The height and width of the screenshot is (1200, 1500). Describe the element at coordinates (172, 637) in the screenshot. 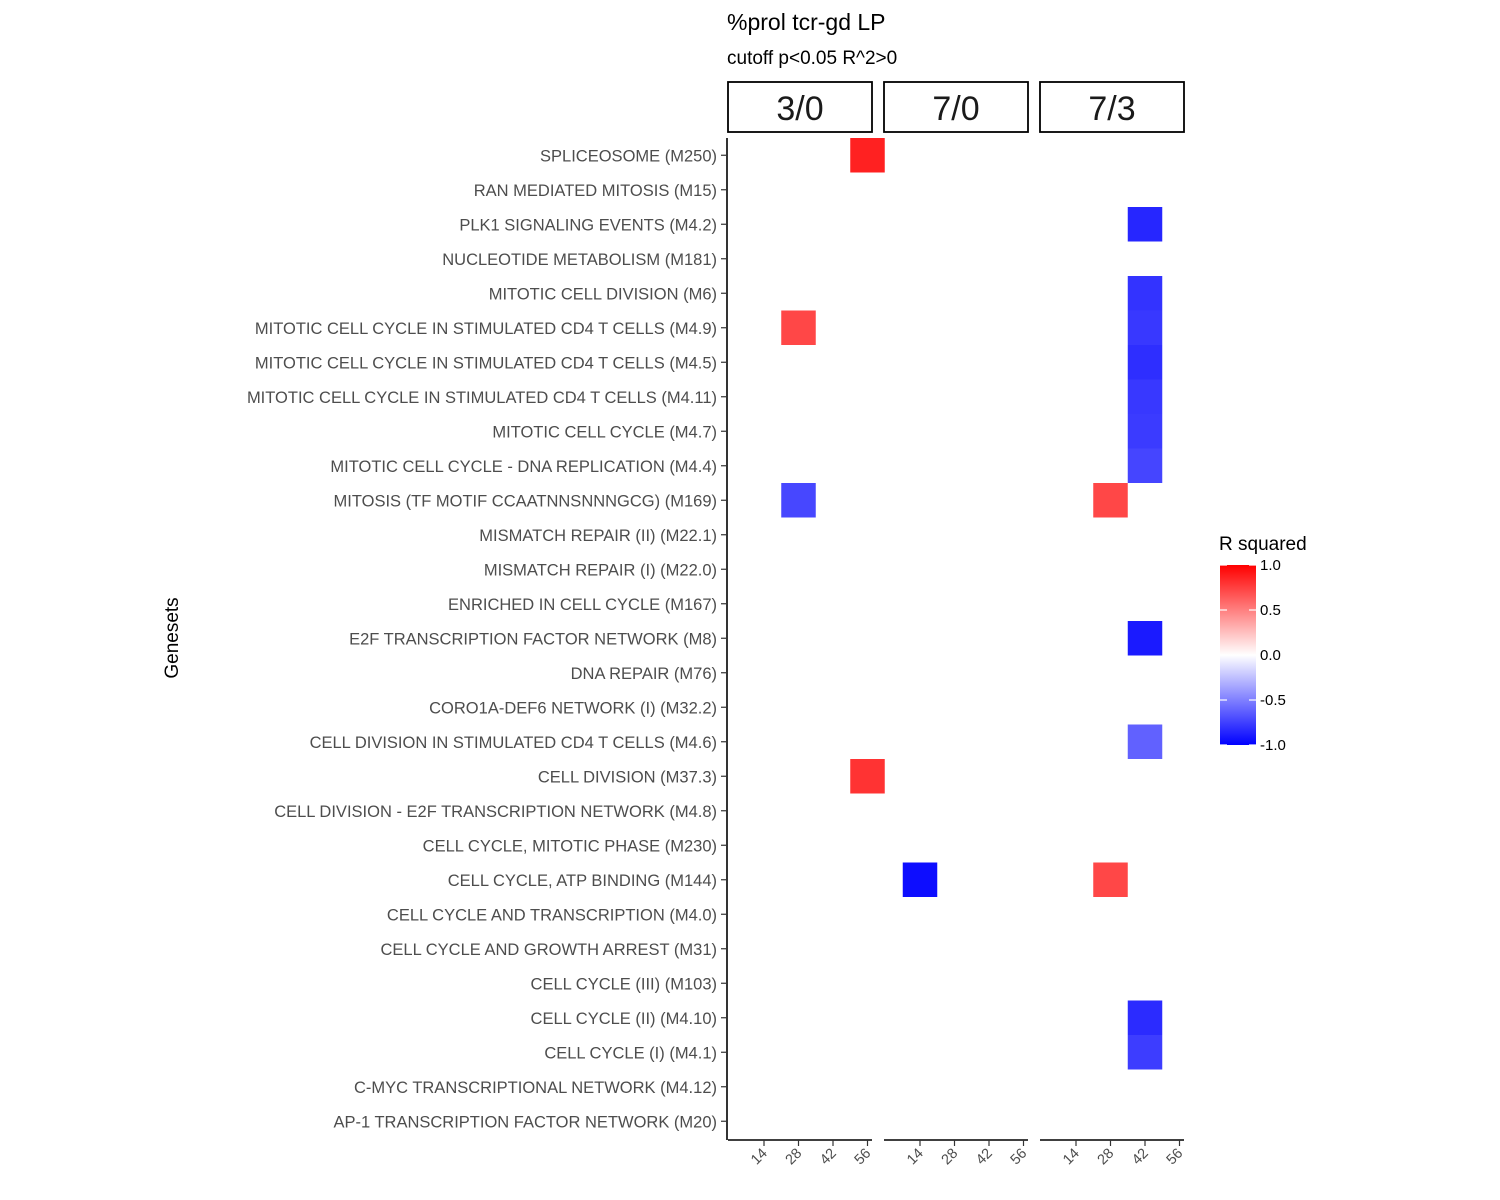

I see `y-axis-title: Genesets` at that location.